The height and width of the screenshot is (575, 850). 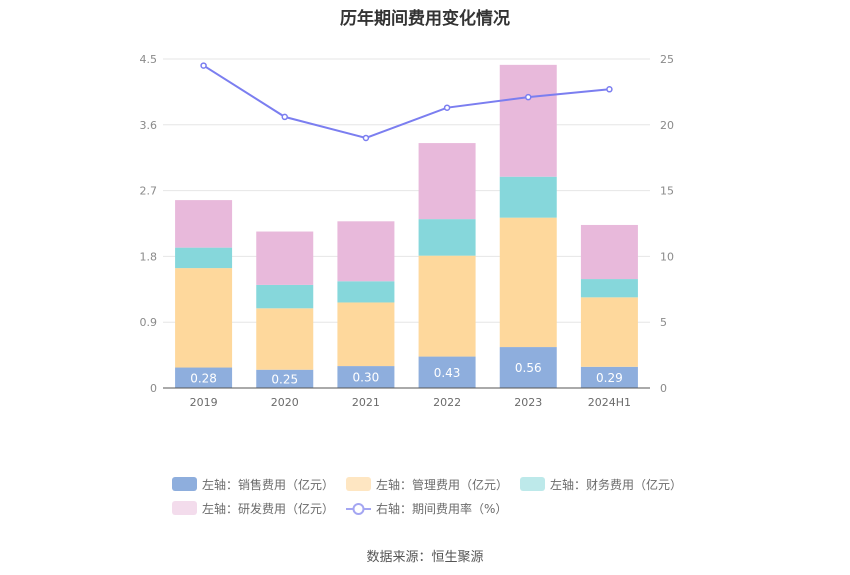 I want to click on left-axis-tick-label: 3.6, so click(x=149, y=125).